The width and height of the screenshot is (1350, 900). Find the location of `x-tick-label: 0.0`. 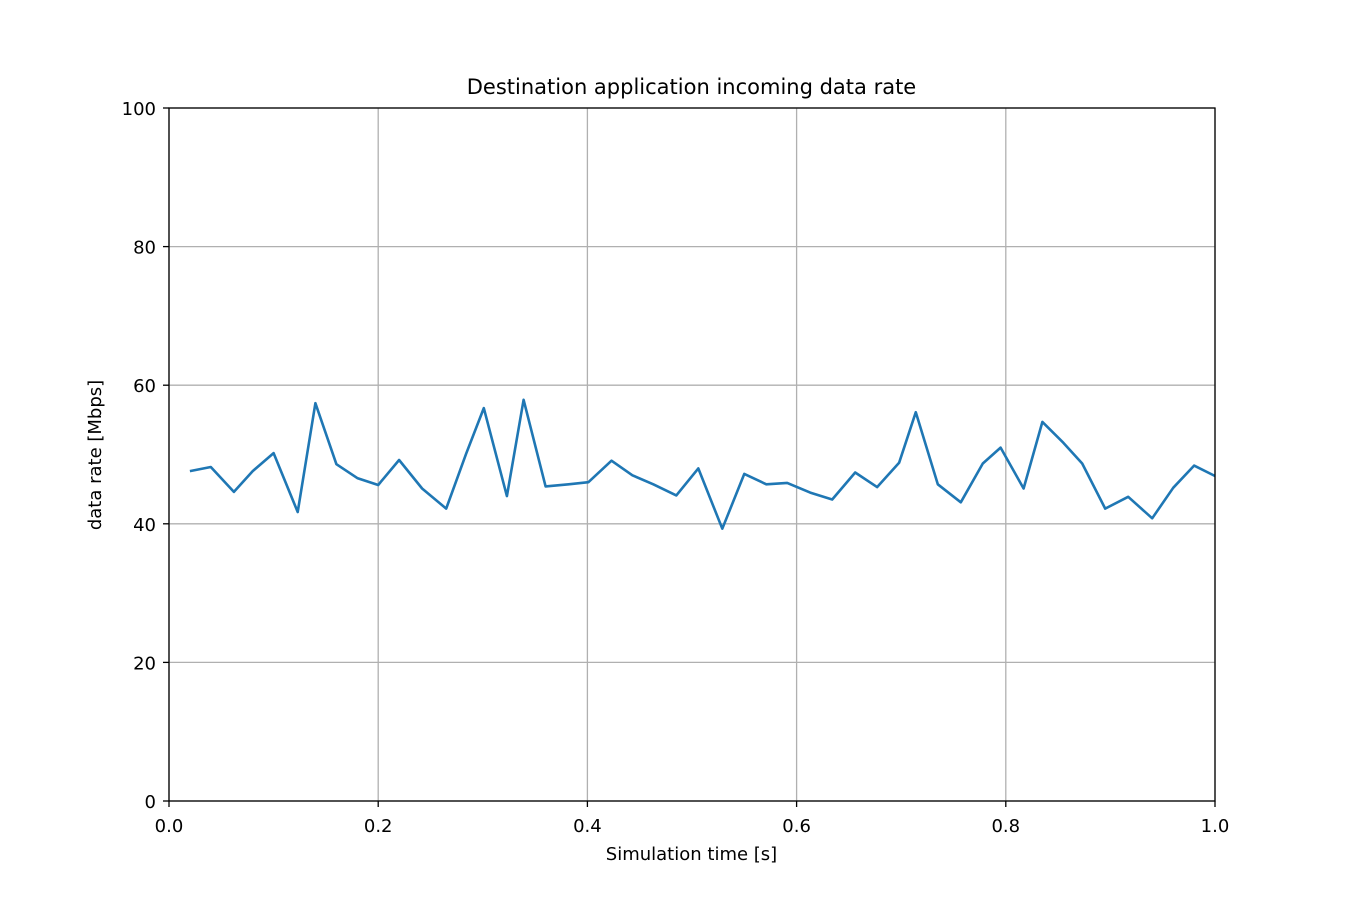

x-tick-label: 0.0 is located at coordinates (169, 826).